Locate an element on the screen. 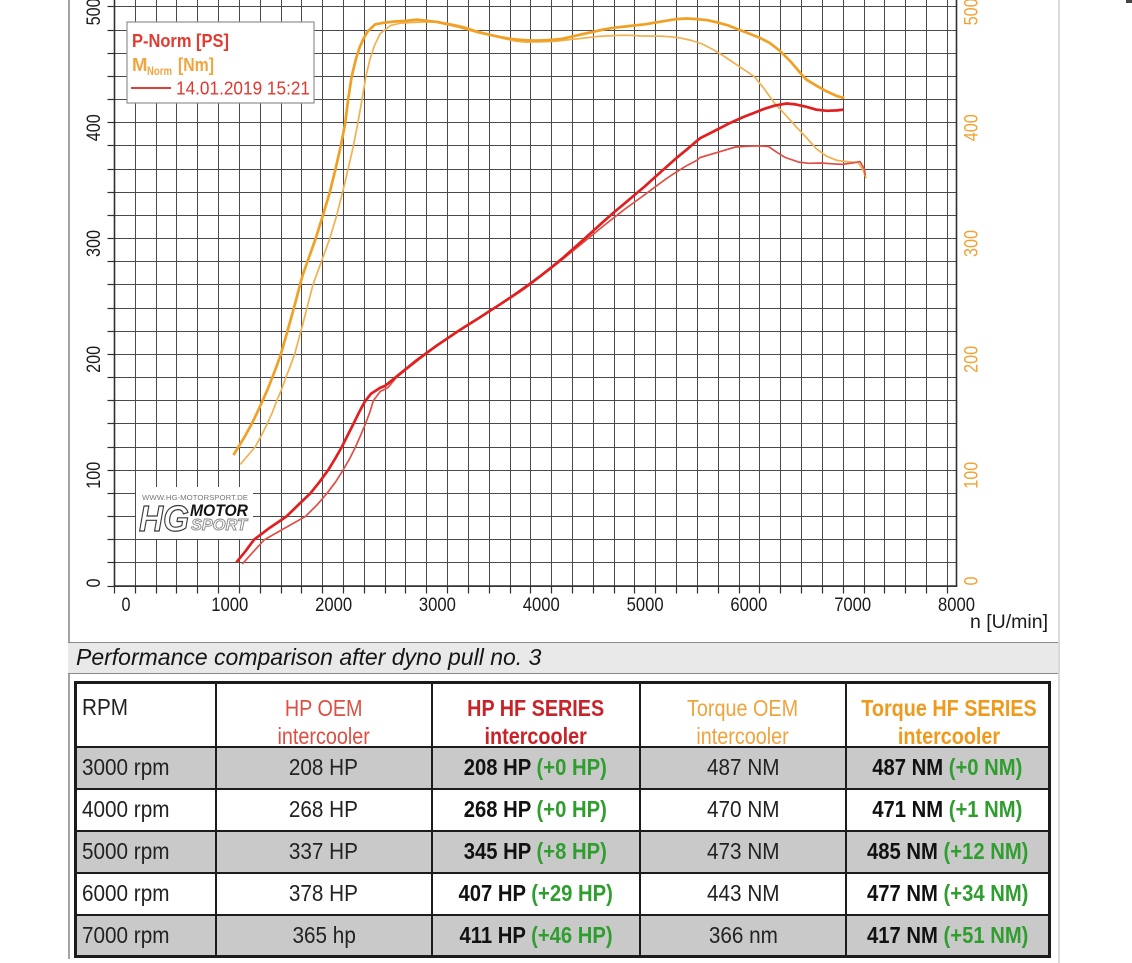 This screenshot has width=1132, height=963. svg-text: Norm is located at coordinates (159, 72).